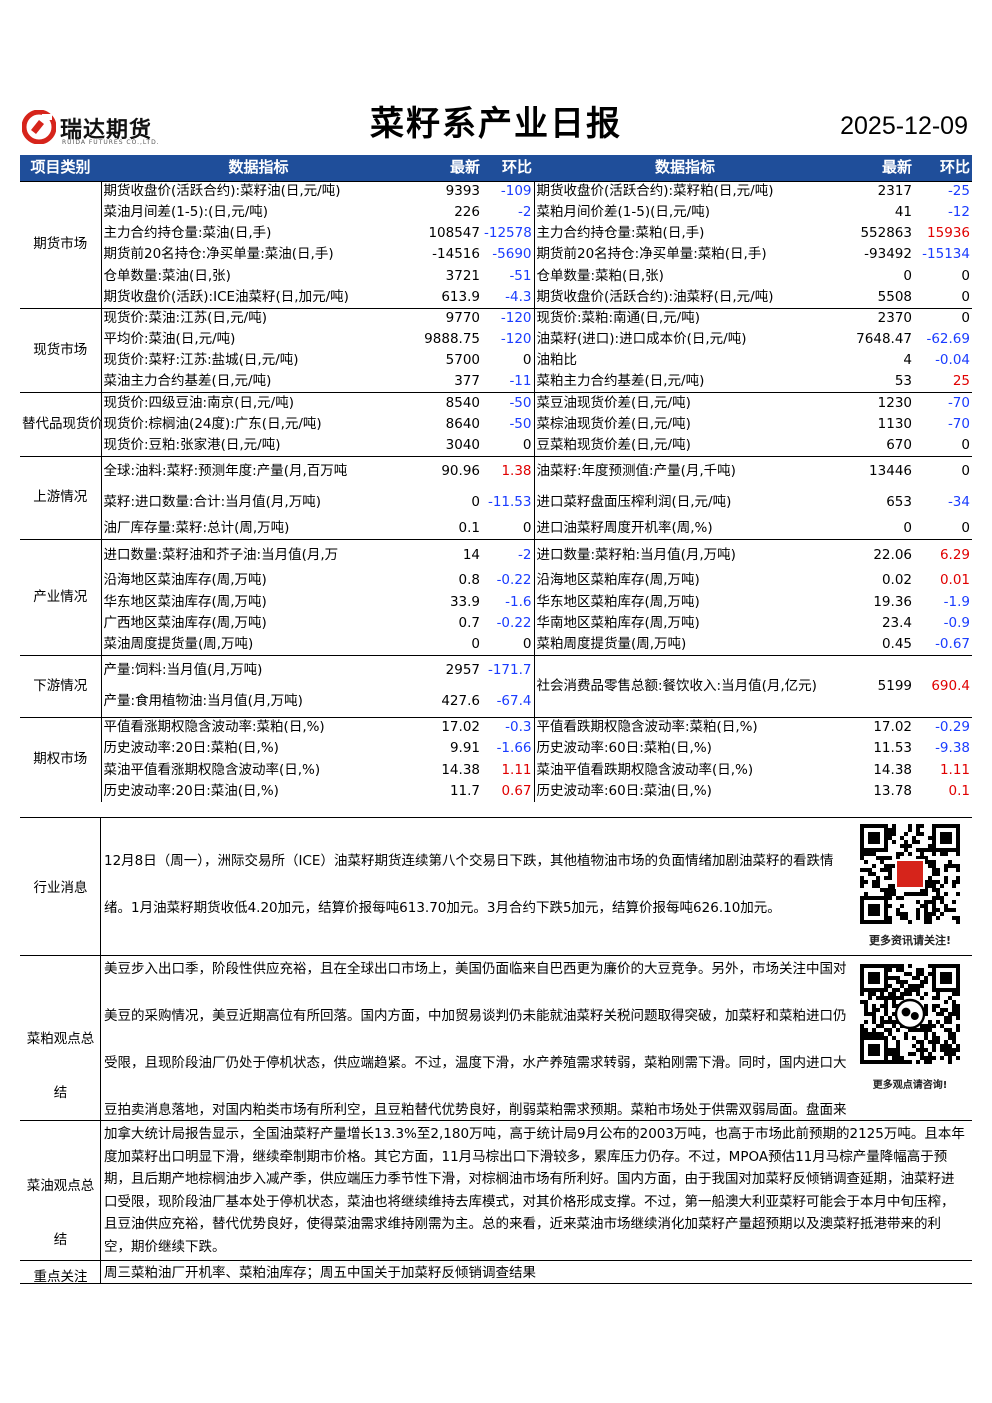 Image resolution: width=992 pixels, height=1403 pixels. What do you see at coordinates (907, 360) in the screenshot?
I see `latest-right-cell: 4` at bounding box center [907, 360].